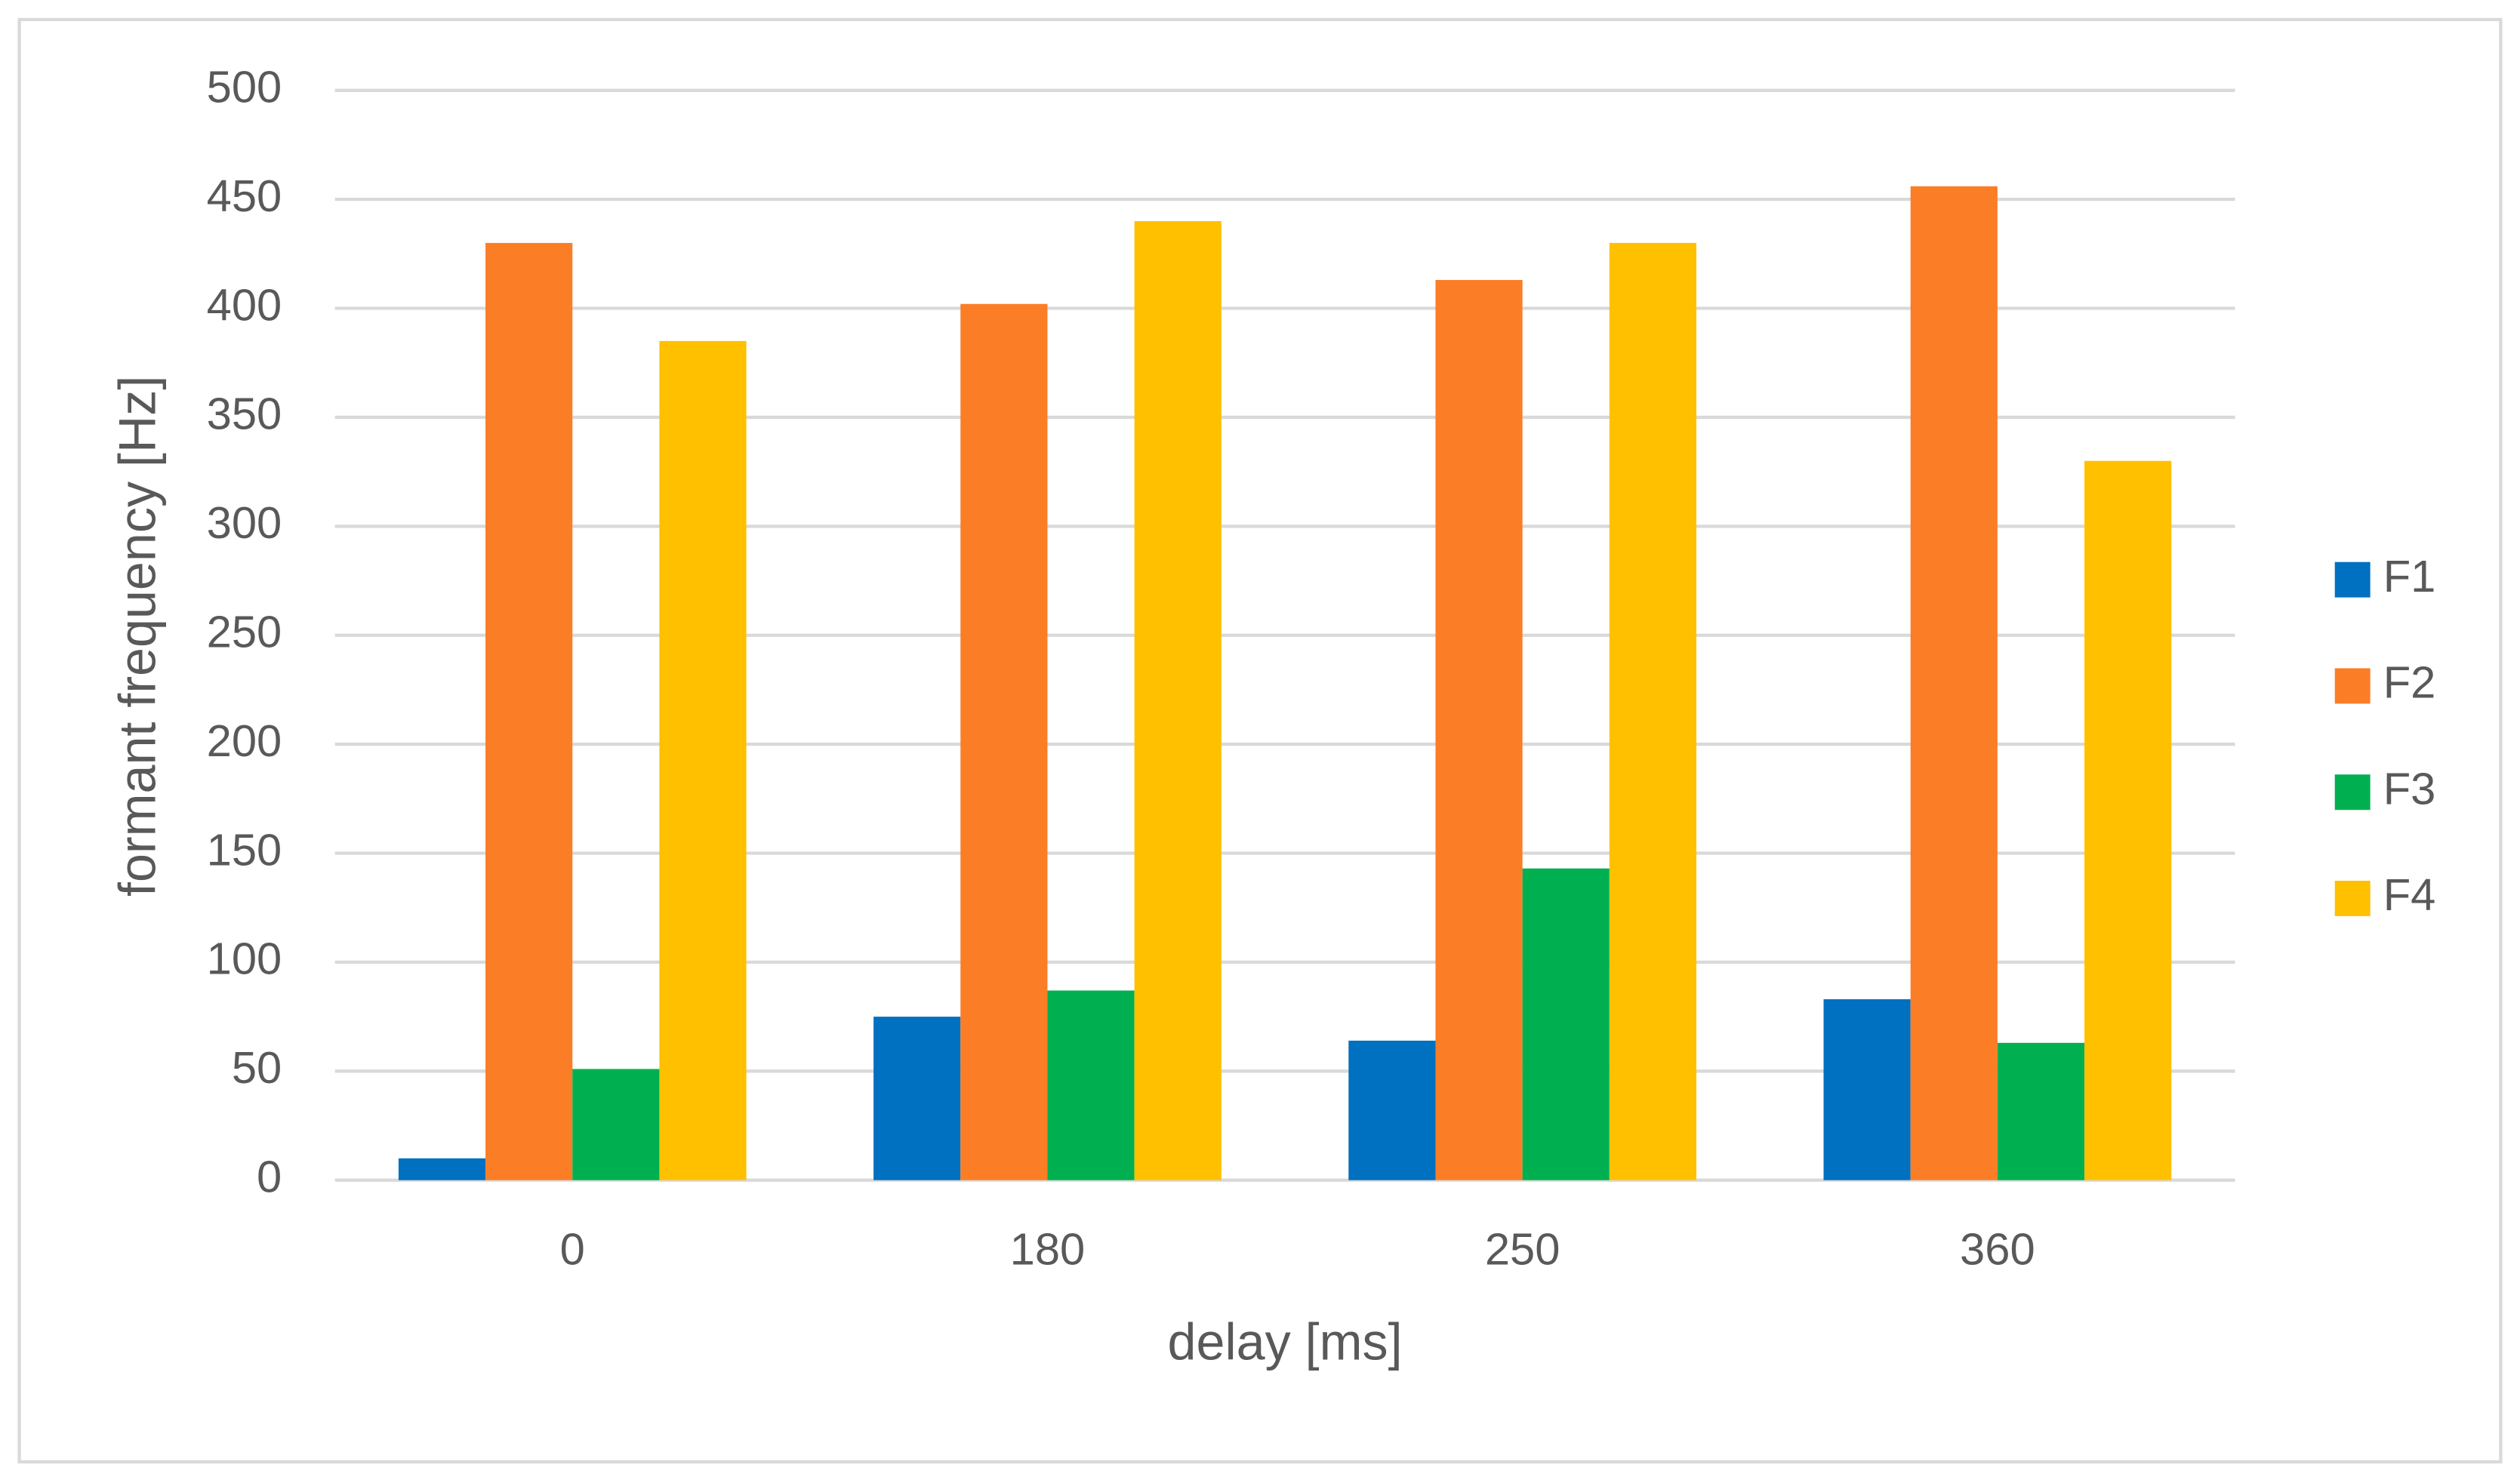  What do you see at coordinates (1522, 1248) in the screenshot?
I see `x-tick-label: 250` at bounding box center [1522, 1248].